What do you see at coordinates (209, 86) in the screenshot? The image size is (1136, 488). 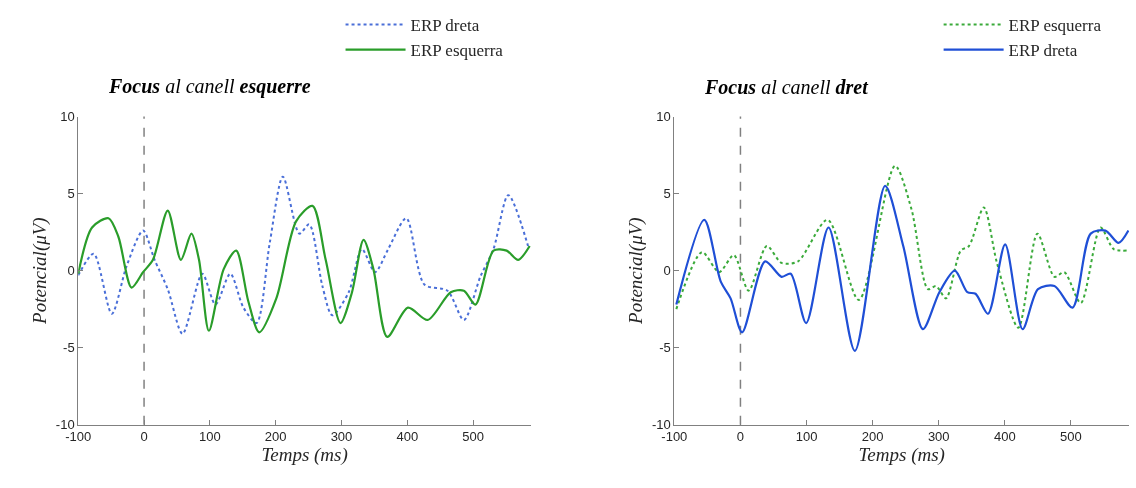 I see `chart-title: Focus al canell esquerre` at bounding box center [209, 86].